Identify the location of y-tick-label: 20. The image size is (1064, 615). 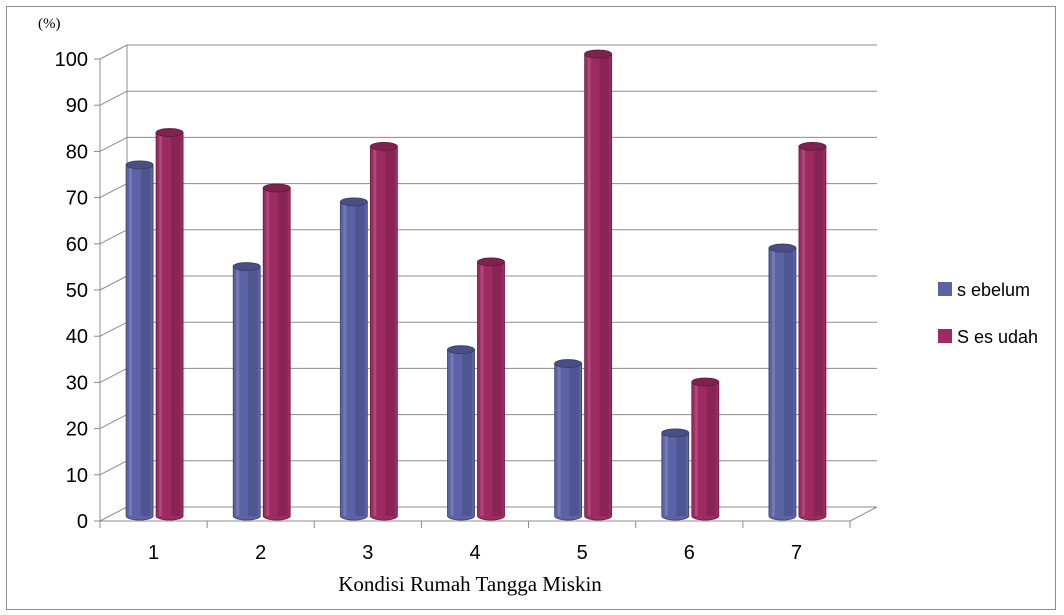
(77, 430).